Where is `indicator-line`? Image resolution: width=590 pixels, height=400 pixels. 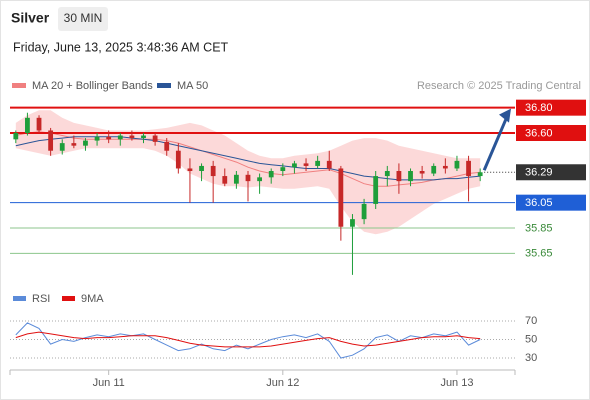 indicator-line is located at coordinates (248, 340).